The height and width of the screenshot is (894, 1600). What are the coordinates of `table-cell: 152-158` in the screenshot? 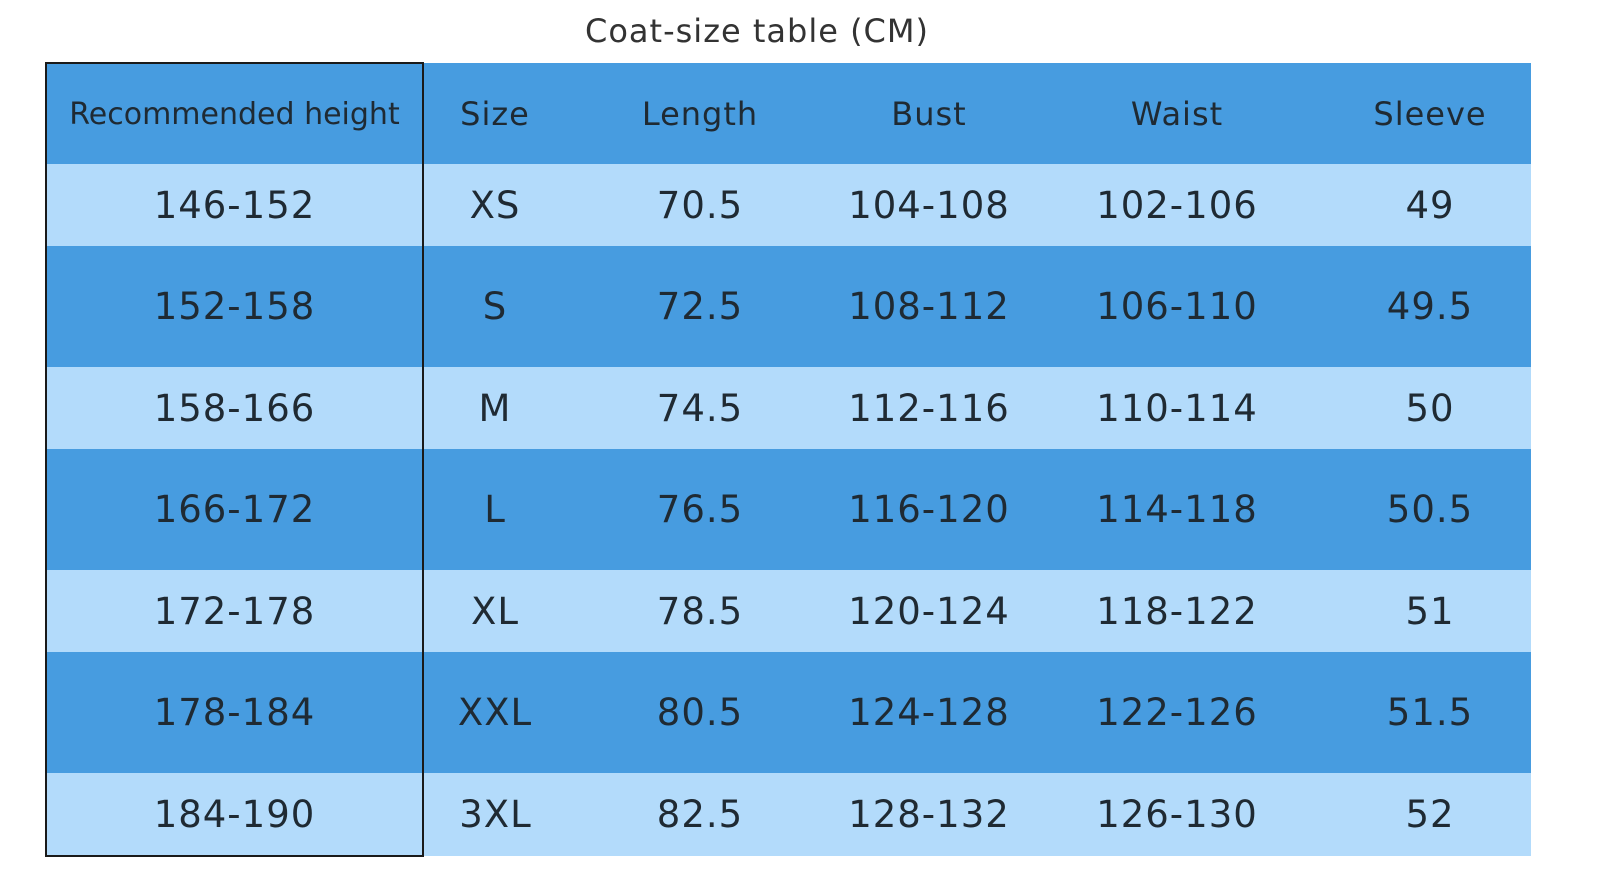 It's located at (234, 306).